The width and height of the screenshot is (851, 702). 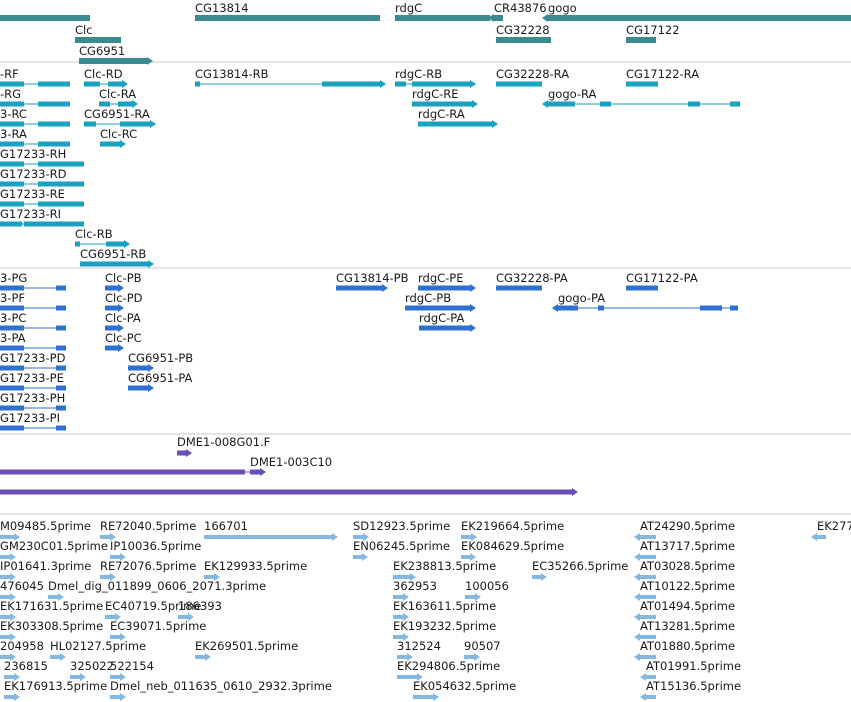 I want to click on feature-g17233-pe: G17233-PE, so click(x=33, y=381).